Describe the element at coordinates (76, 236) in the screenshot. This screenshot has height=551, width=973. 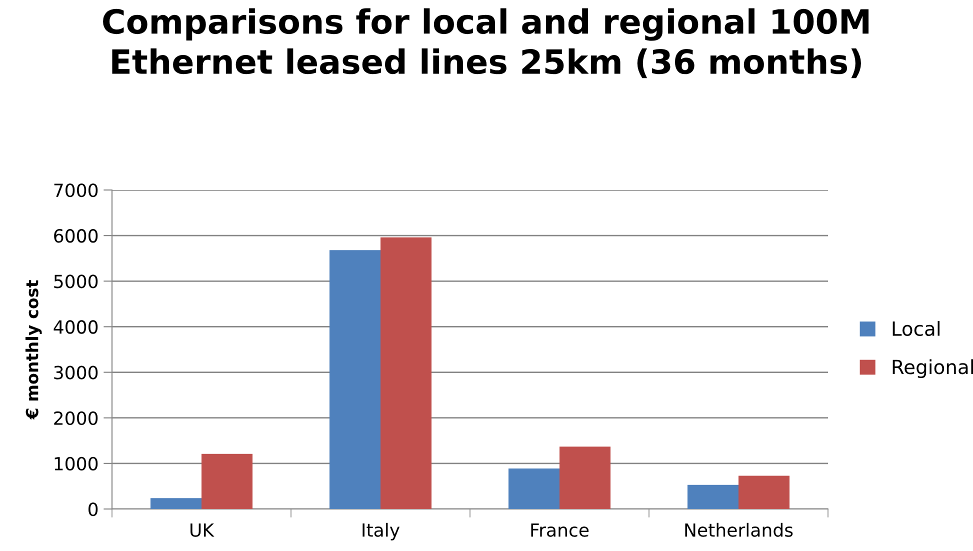
I see `y-tick-label: 6000` at that location.